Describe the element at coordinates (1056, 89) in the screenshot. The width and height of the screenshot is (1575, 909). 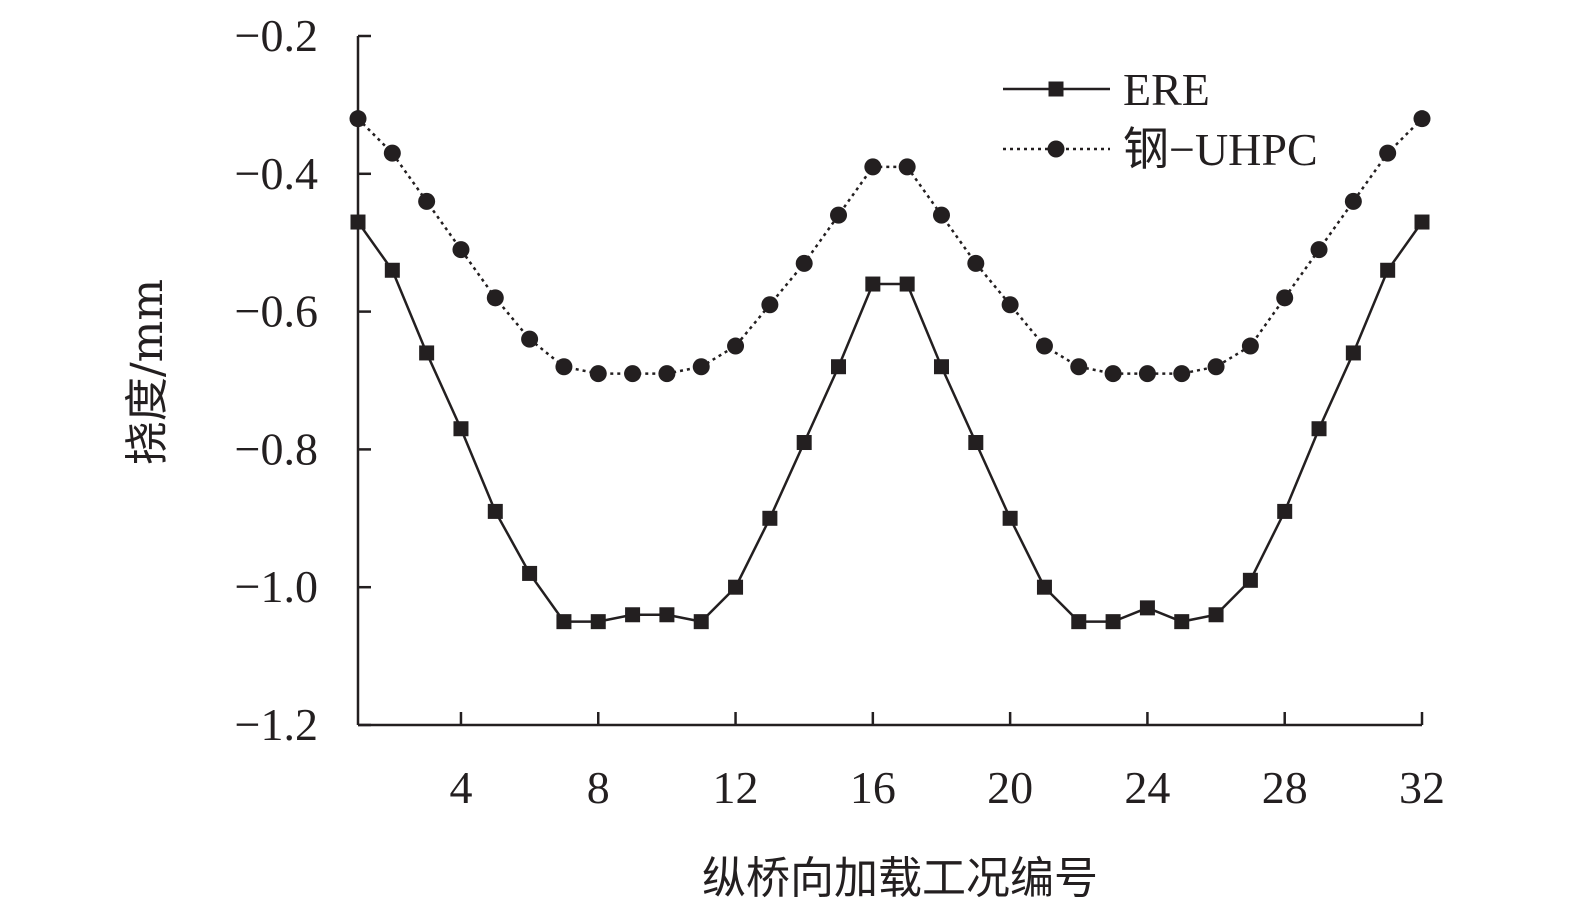
I see `legend-marker-ere` at that location.